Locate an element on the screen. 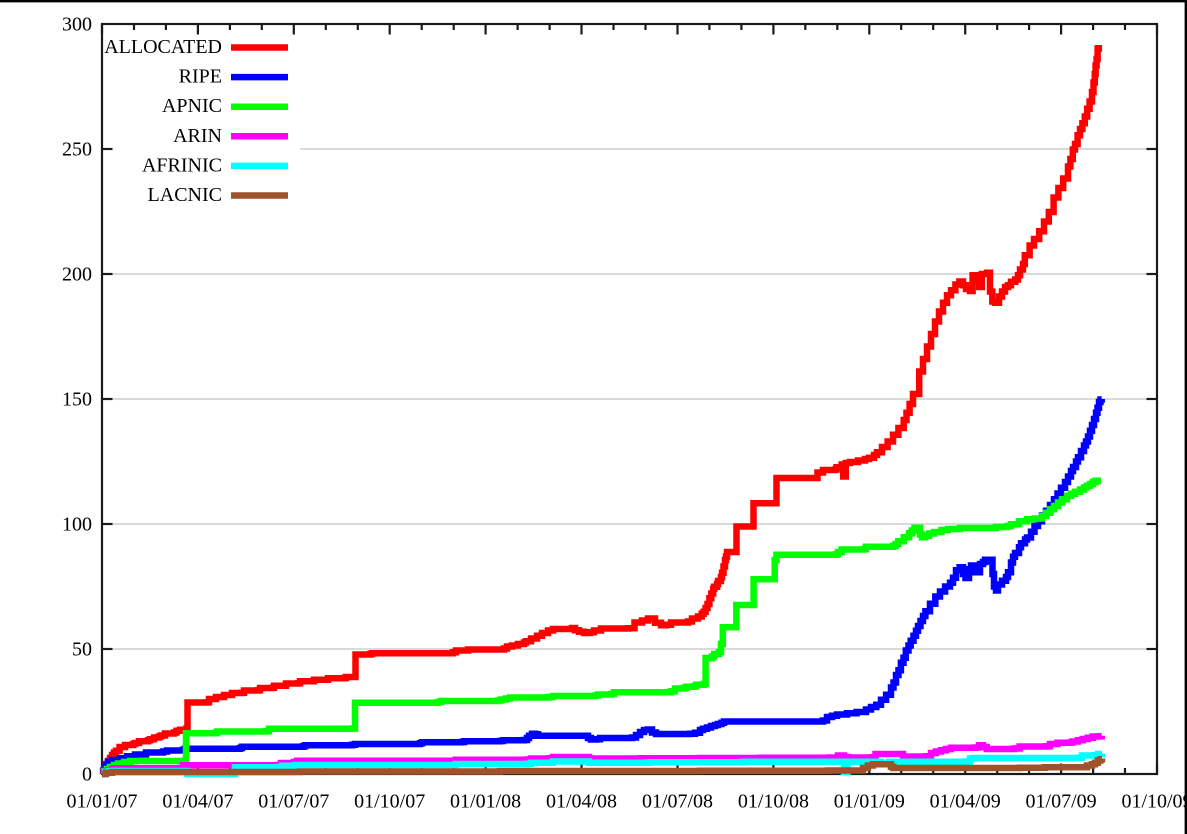 The image size is (1187, 834). svg-text: 01/04/09 is located at coordinates (965, 802).